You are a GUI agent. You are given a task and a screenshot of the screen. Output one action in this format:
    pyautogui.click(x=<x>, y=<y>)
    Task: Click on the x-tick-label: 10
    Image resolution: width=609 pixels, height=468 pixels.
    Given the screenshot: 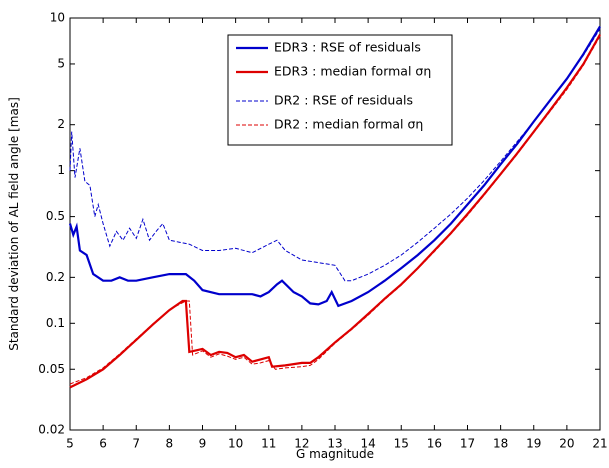 What is the action you would take?
    pyautogui.click(x=235, y=444)
    